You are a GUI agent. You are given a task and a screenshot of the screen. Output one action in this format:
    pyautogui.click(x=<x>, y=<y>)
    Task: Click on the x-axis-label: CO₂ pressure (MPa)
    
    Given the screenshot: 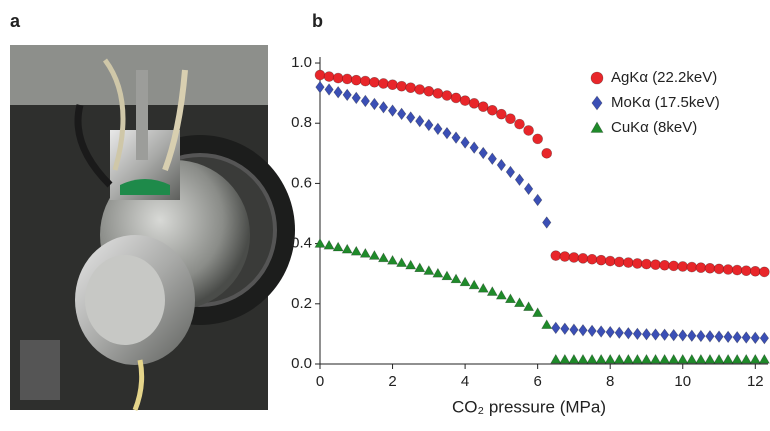 What is the action you would take?
    pyautogui.click(x=529, y=406)
    